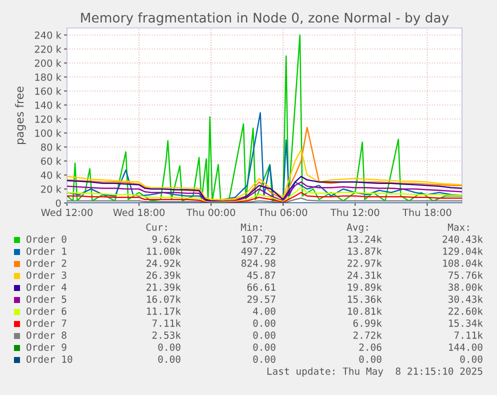  I want to click on text: 26.39k, so click(163, 275).